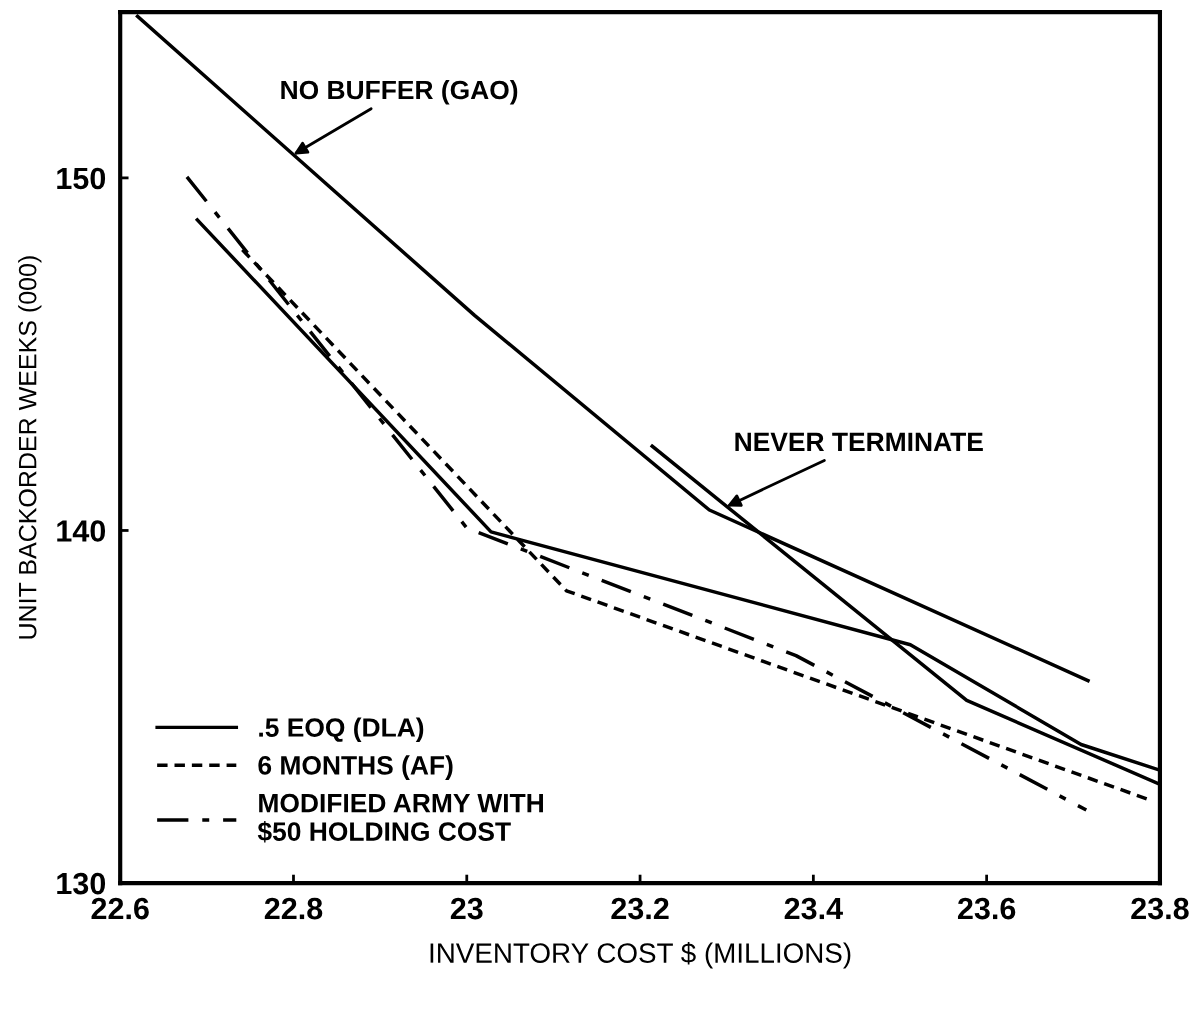 Image resolution: width=1202 pixels, height=1015 pixels. Describe the element at coordinates (355, 767) in the screenshot. I see `legend-label: 6 MONTHS (AF)` at that location.